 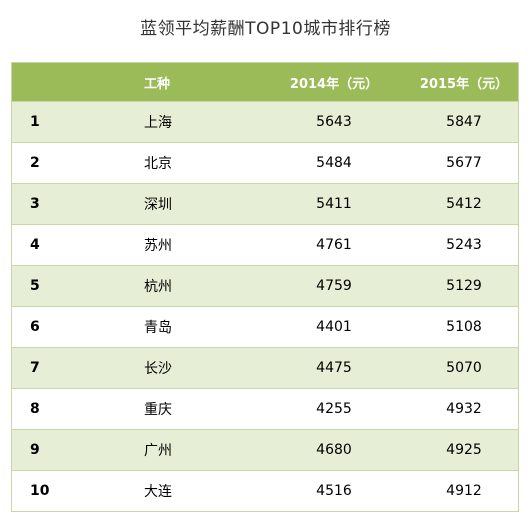 What do you see at coordinates (158, 164) in the screenshot?
I see `city-cell: 北京` at bounding box center [158, 164].